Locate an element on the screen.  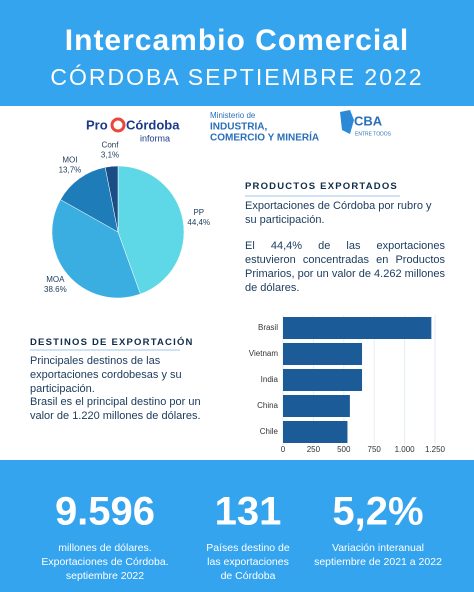
logo-text: ENTRE TODOS is located at coordinates (373, 134).